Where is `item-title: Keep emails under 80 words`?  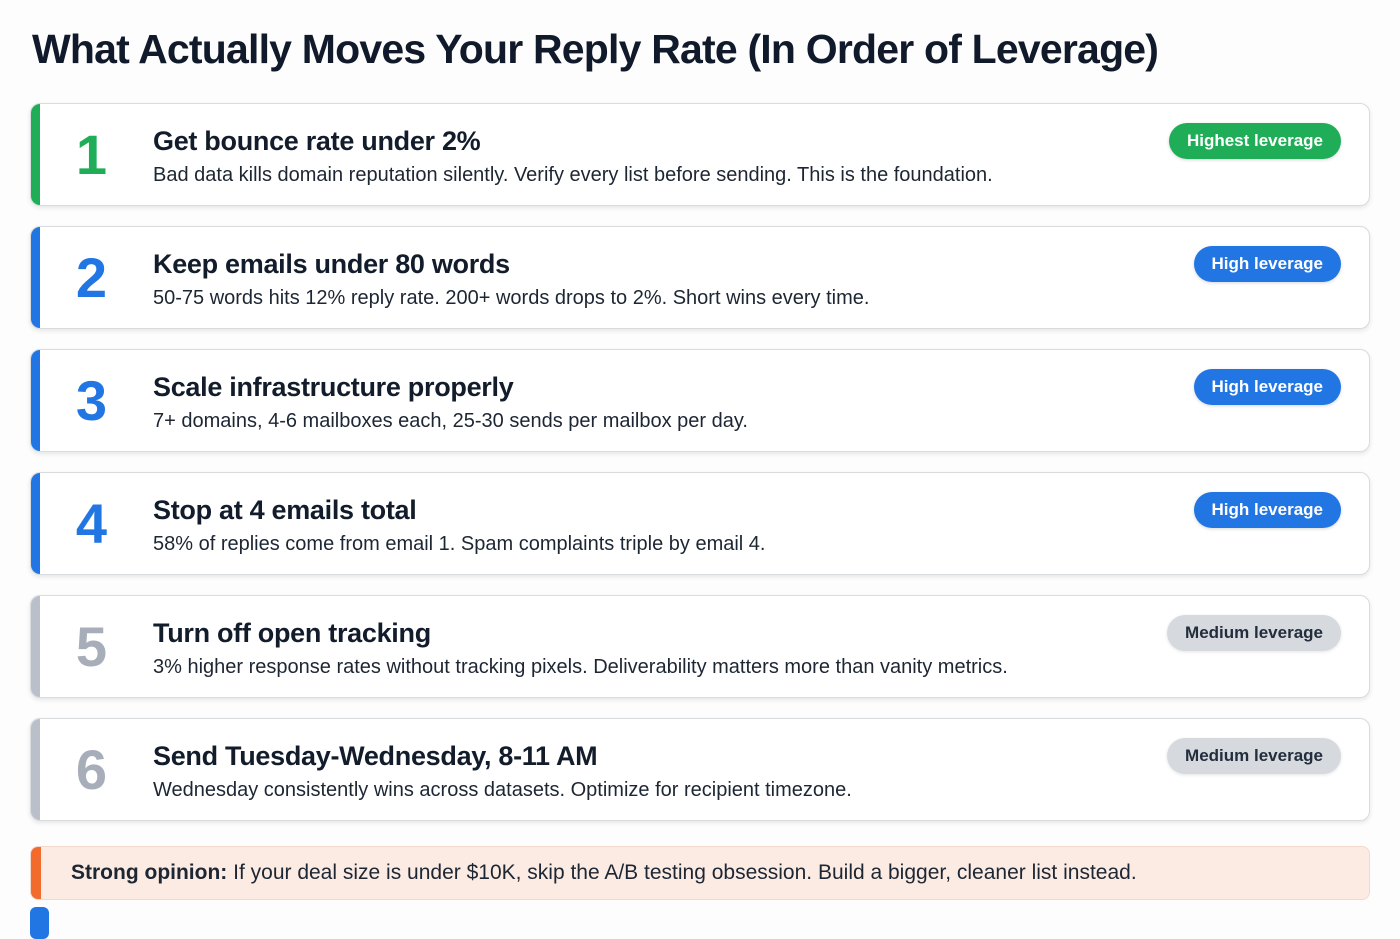 item-title: Keep emails under 80 words is located at coordinates (331, 264).